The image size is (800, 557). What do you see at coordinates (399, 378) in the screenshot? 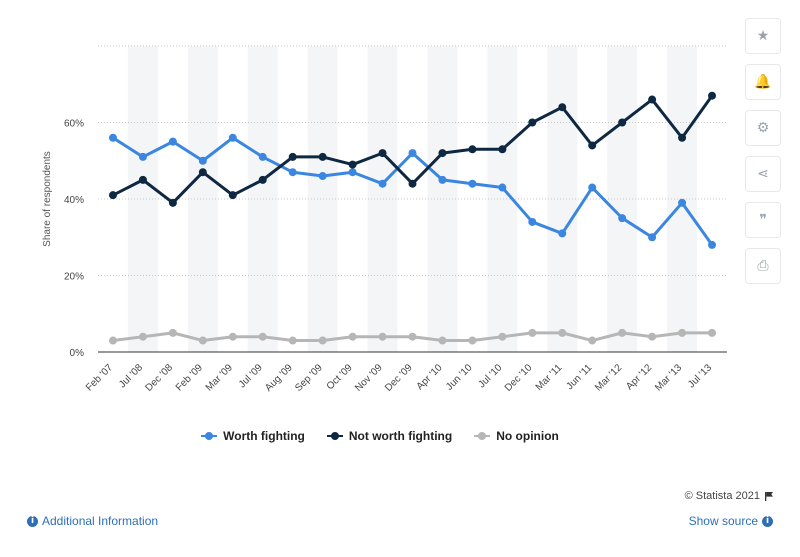
I see `x-tick-label: Dec '09` at bounding box center [399, 378].